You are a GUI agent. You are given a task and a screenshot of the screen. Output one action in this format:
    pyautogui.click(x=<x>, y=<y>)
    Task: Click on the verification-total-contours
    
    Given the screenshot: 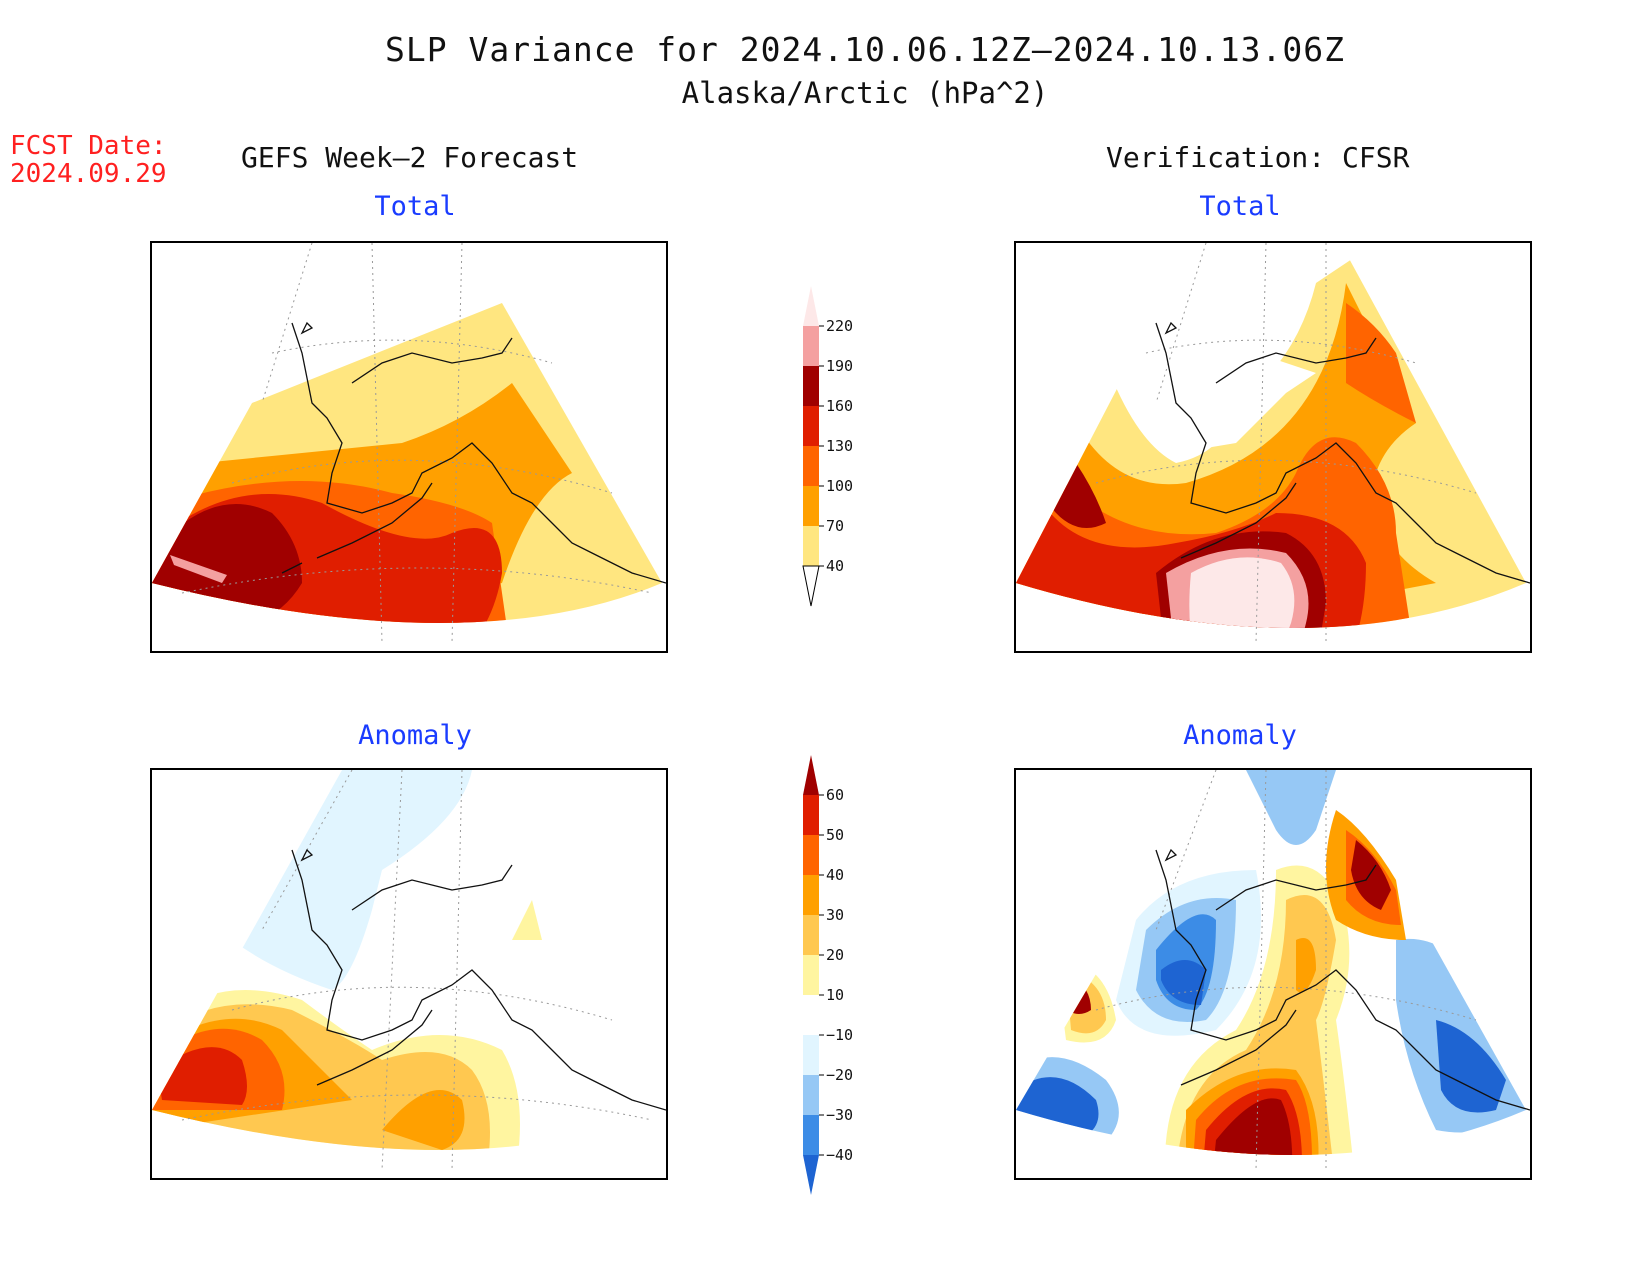 What is the action you would take?
    pyautogui.click(x=1273, y=443)
    